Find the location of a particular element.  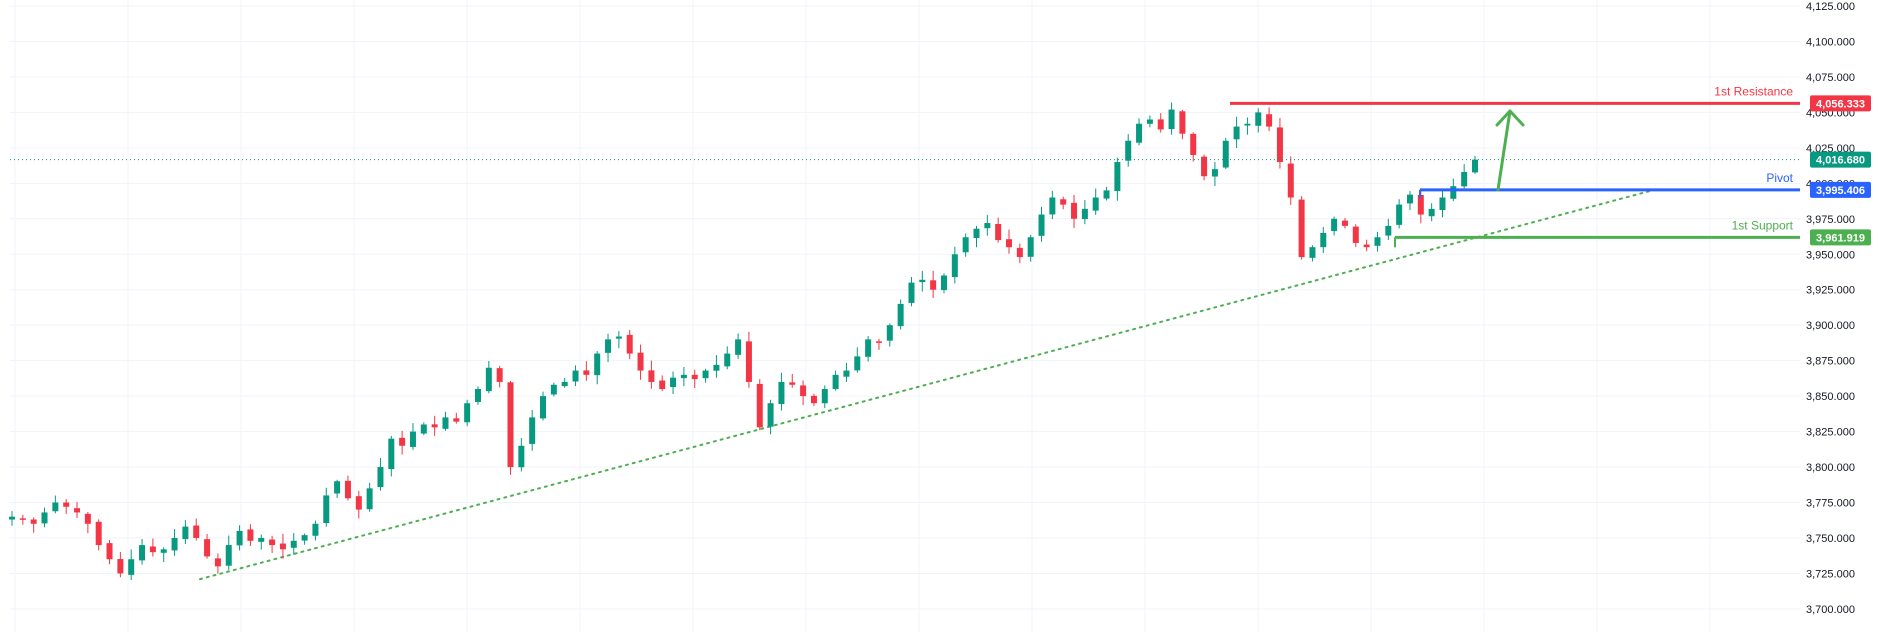

y-tick-label: 3,975.000 is located at coordinates (1830, 220).